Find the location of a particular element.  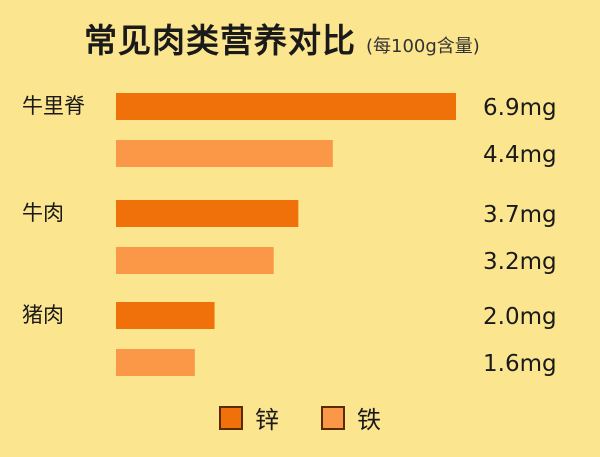

legend-swatch-iron is located at coordinates (333, 417).